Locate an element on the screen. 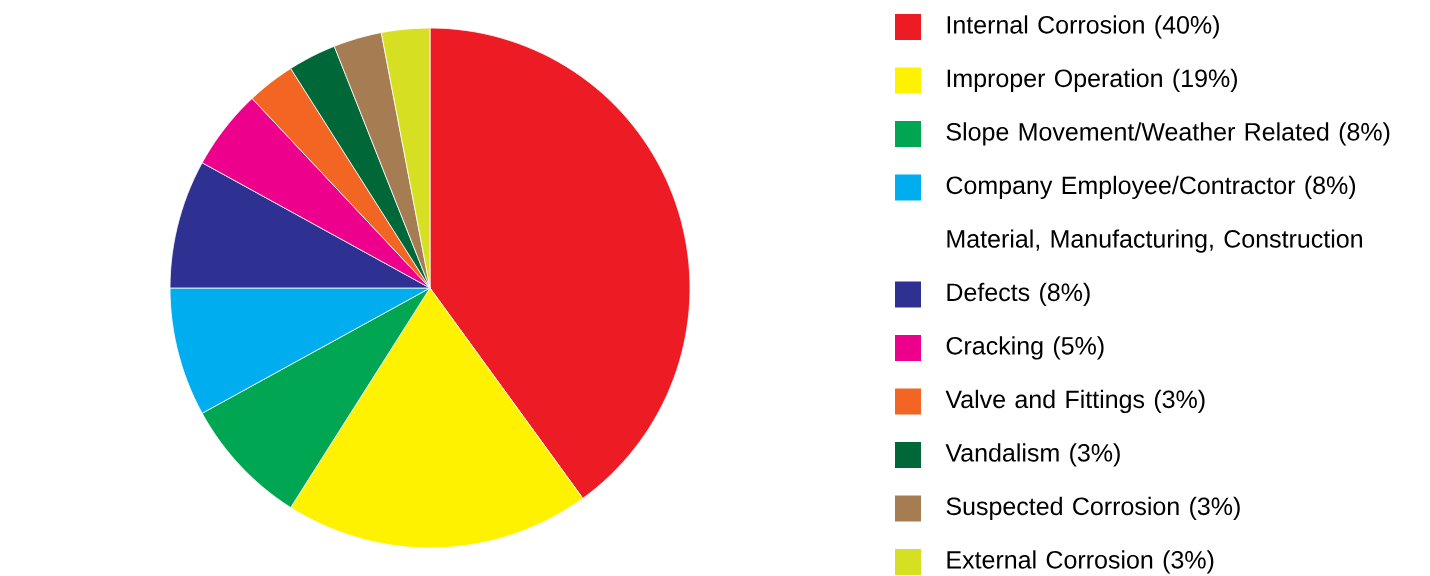 This screenshot has height=576, width=1430. legend-label: Vandalism (3%) is located at coordinates (1032, 455).